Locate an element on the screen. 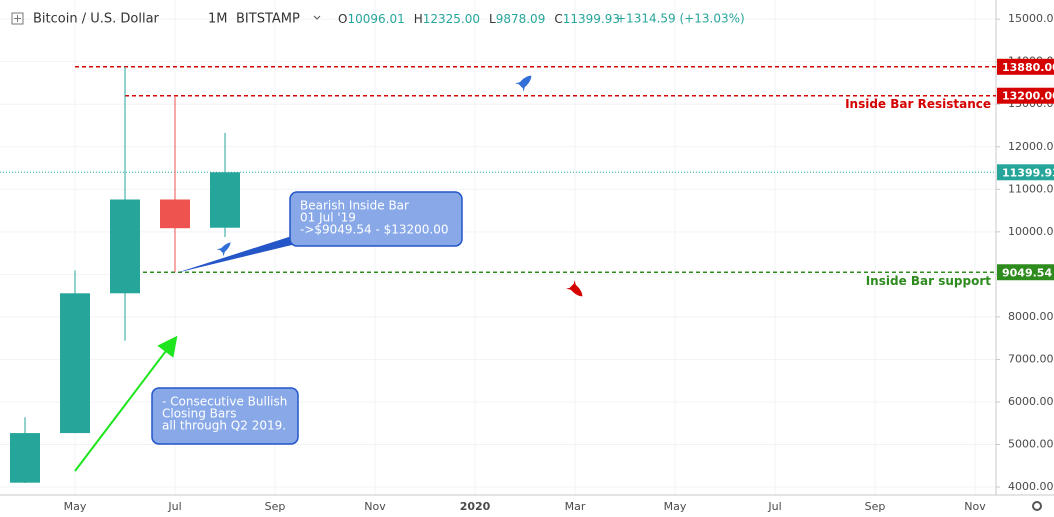 The image size is (1054, 517). change: +1314.59 (+13.03%) is located at coordinates (680, 19).